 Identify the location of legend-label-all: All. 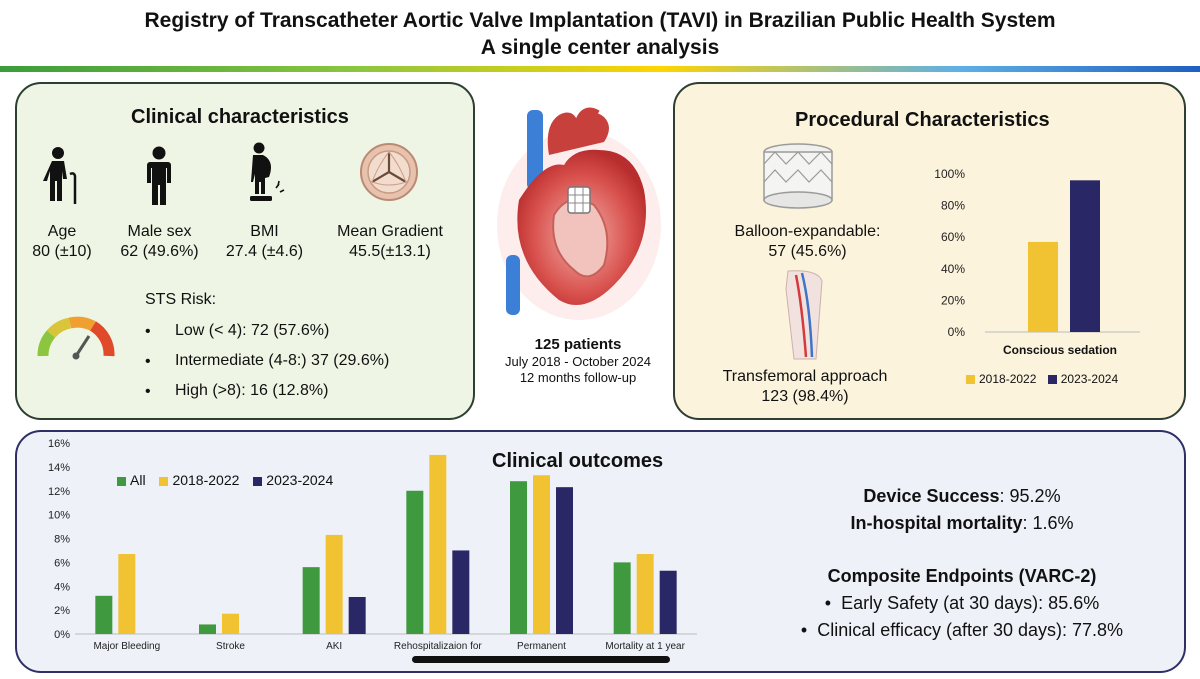
(138, 480).